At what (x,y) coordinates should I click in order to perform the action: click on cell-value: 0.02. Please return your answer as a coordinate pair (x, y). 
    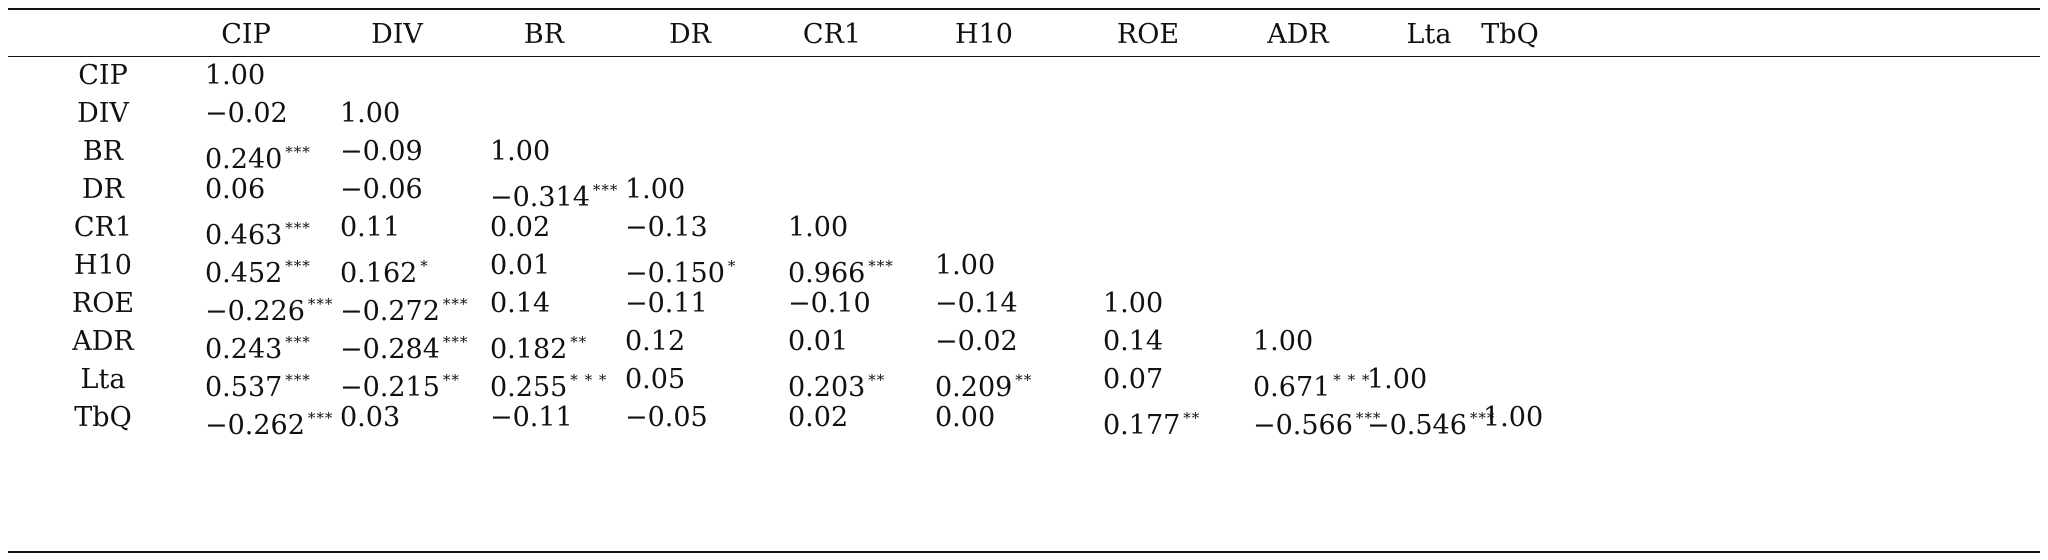
    Looking at the image, I should click on (818, 417).